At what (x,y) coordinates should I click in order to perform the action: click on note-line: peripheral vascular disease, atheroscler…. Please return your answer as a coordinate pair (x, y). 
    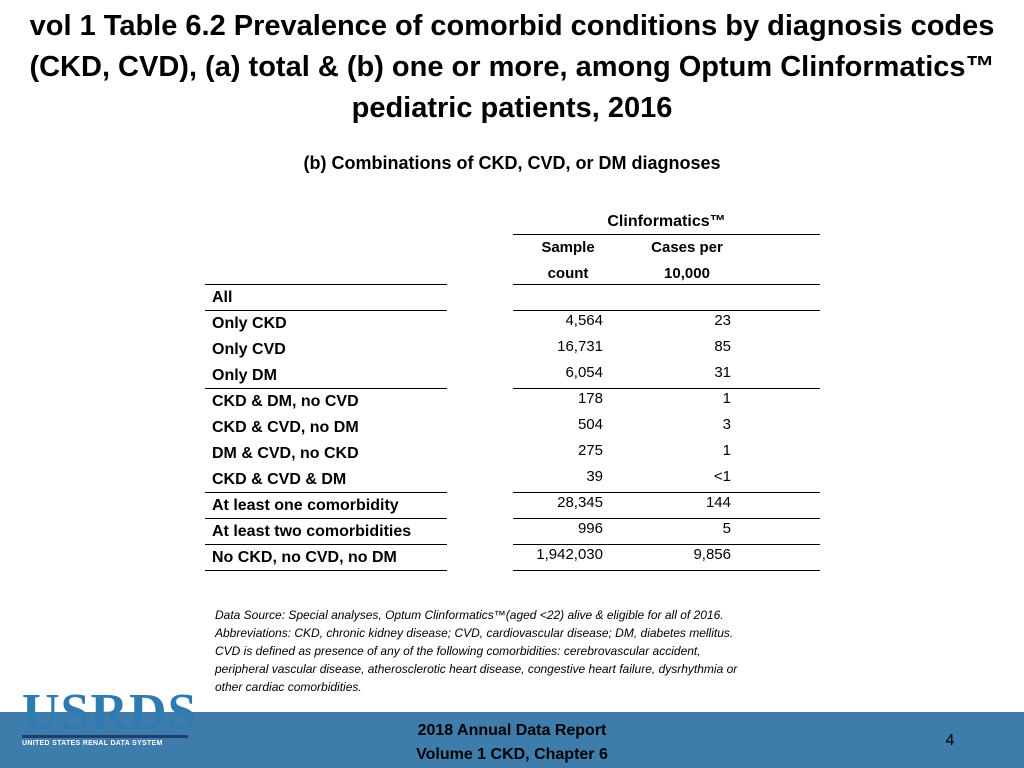
    Looking at the image, I should click on (476, 669).